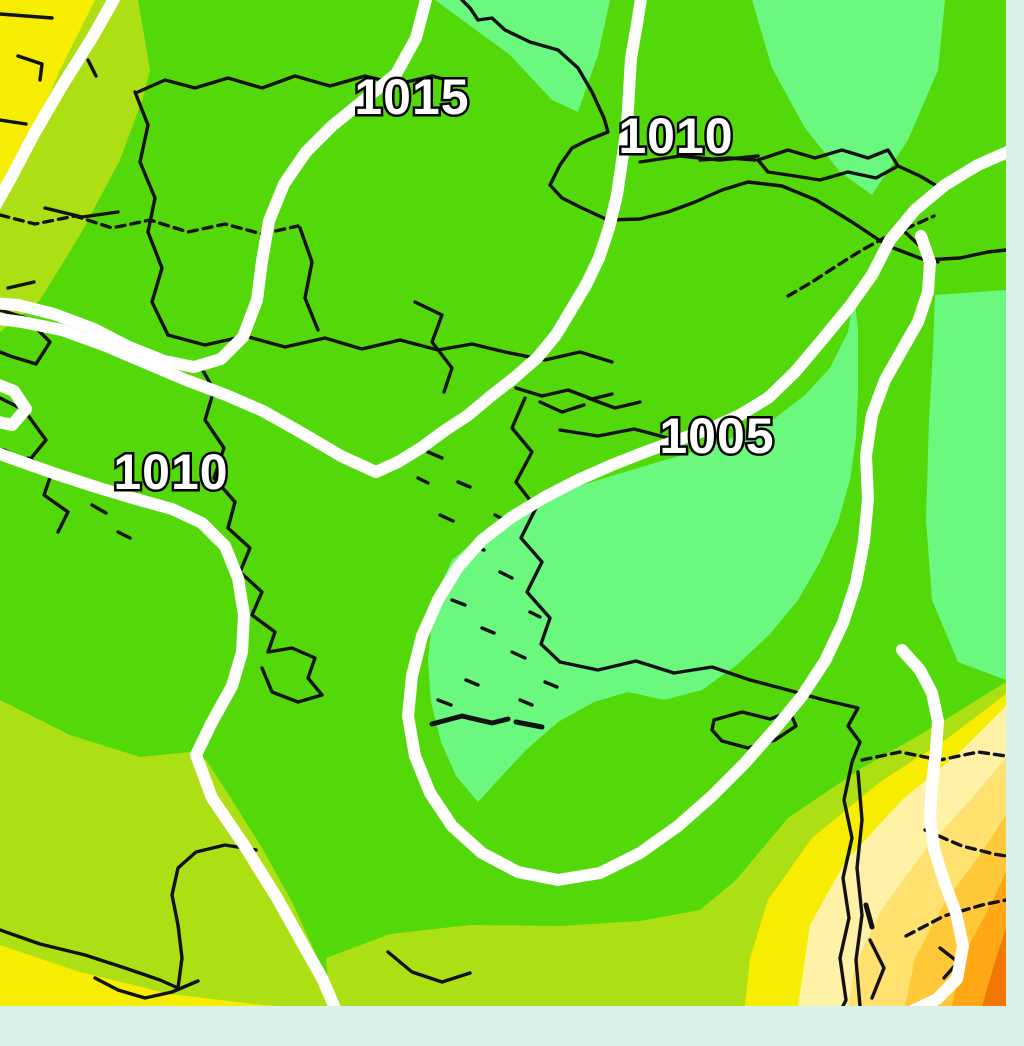  I want to click on isobar-label-1015: 1015, so click(411, 97).